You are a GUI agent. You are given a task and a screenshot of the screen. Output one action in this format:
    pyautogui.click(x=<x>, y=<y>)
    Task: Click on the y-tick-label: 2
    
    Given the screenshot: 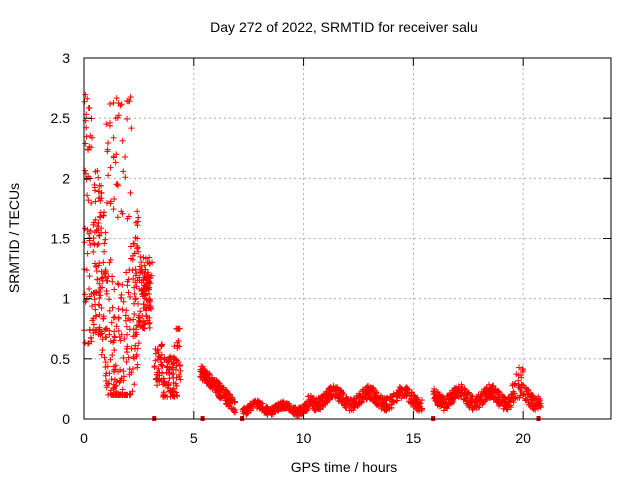 What is the action you would take?
    pyautogui.click(x=66, y=178)
    